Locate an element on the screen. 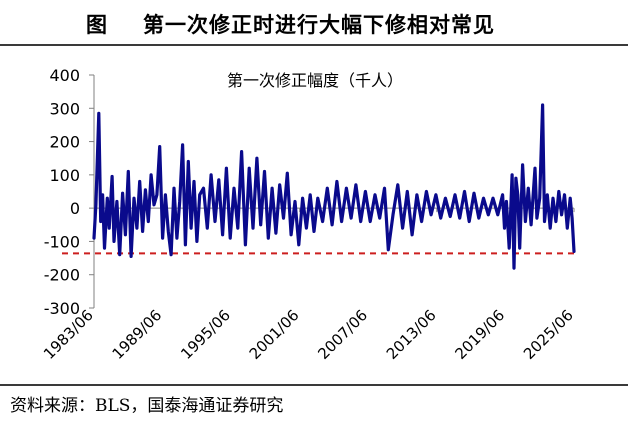 This screenshot has height=424, width=628. figure-title: 第一次修正时进行大幅下修相对常见 is located at coordinates (319, 24).